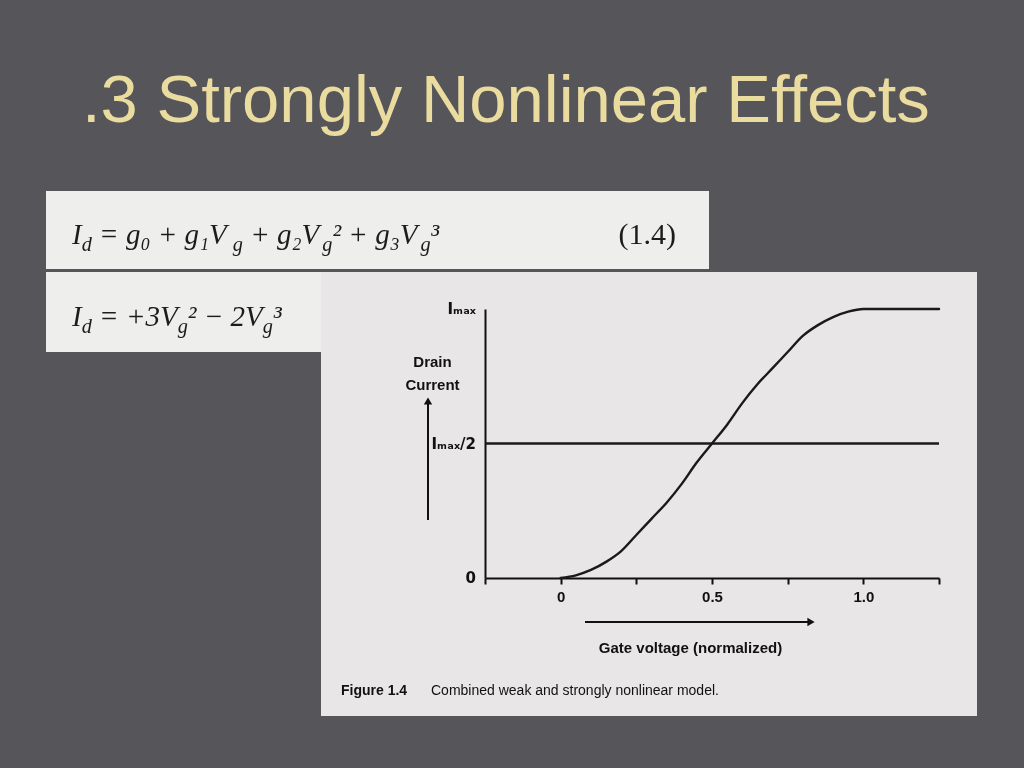 Image resolution: width=1024 pixels, height=768 pixels. I want to click on x-tick-label: 1.0, so click(864, 596).